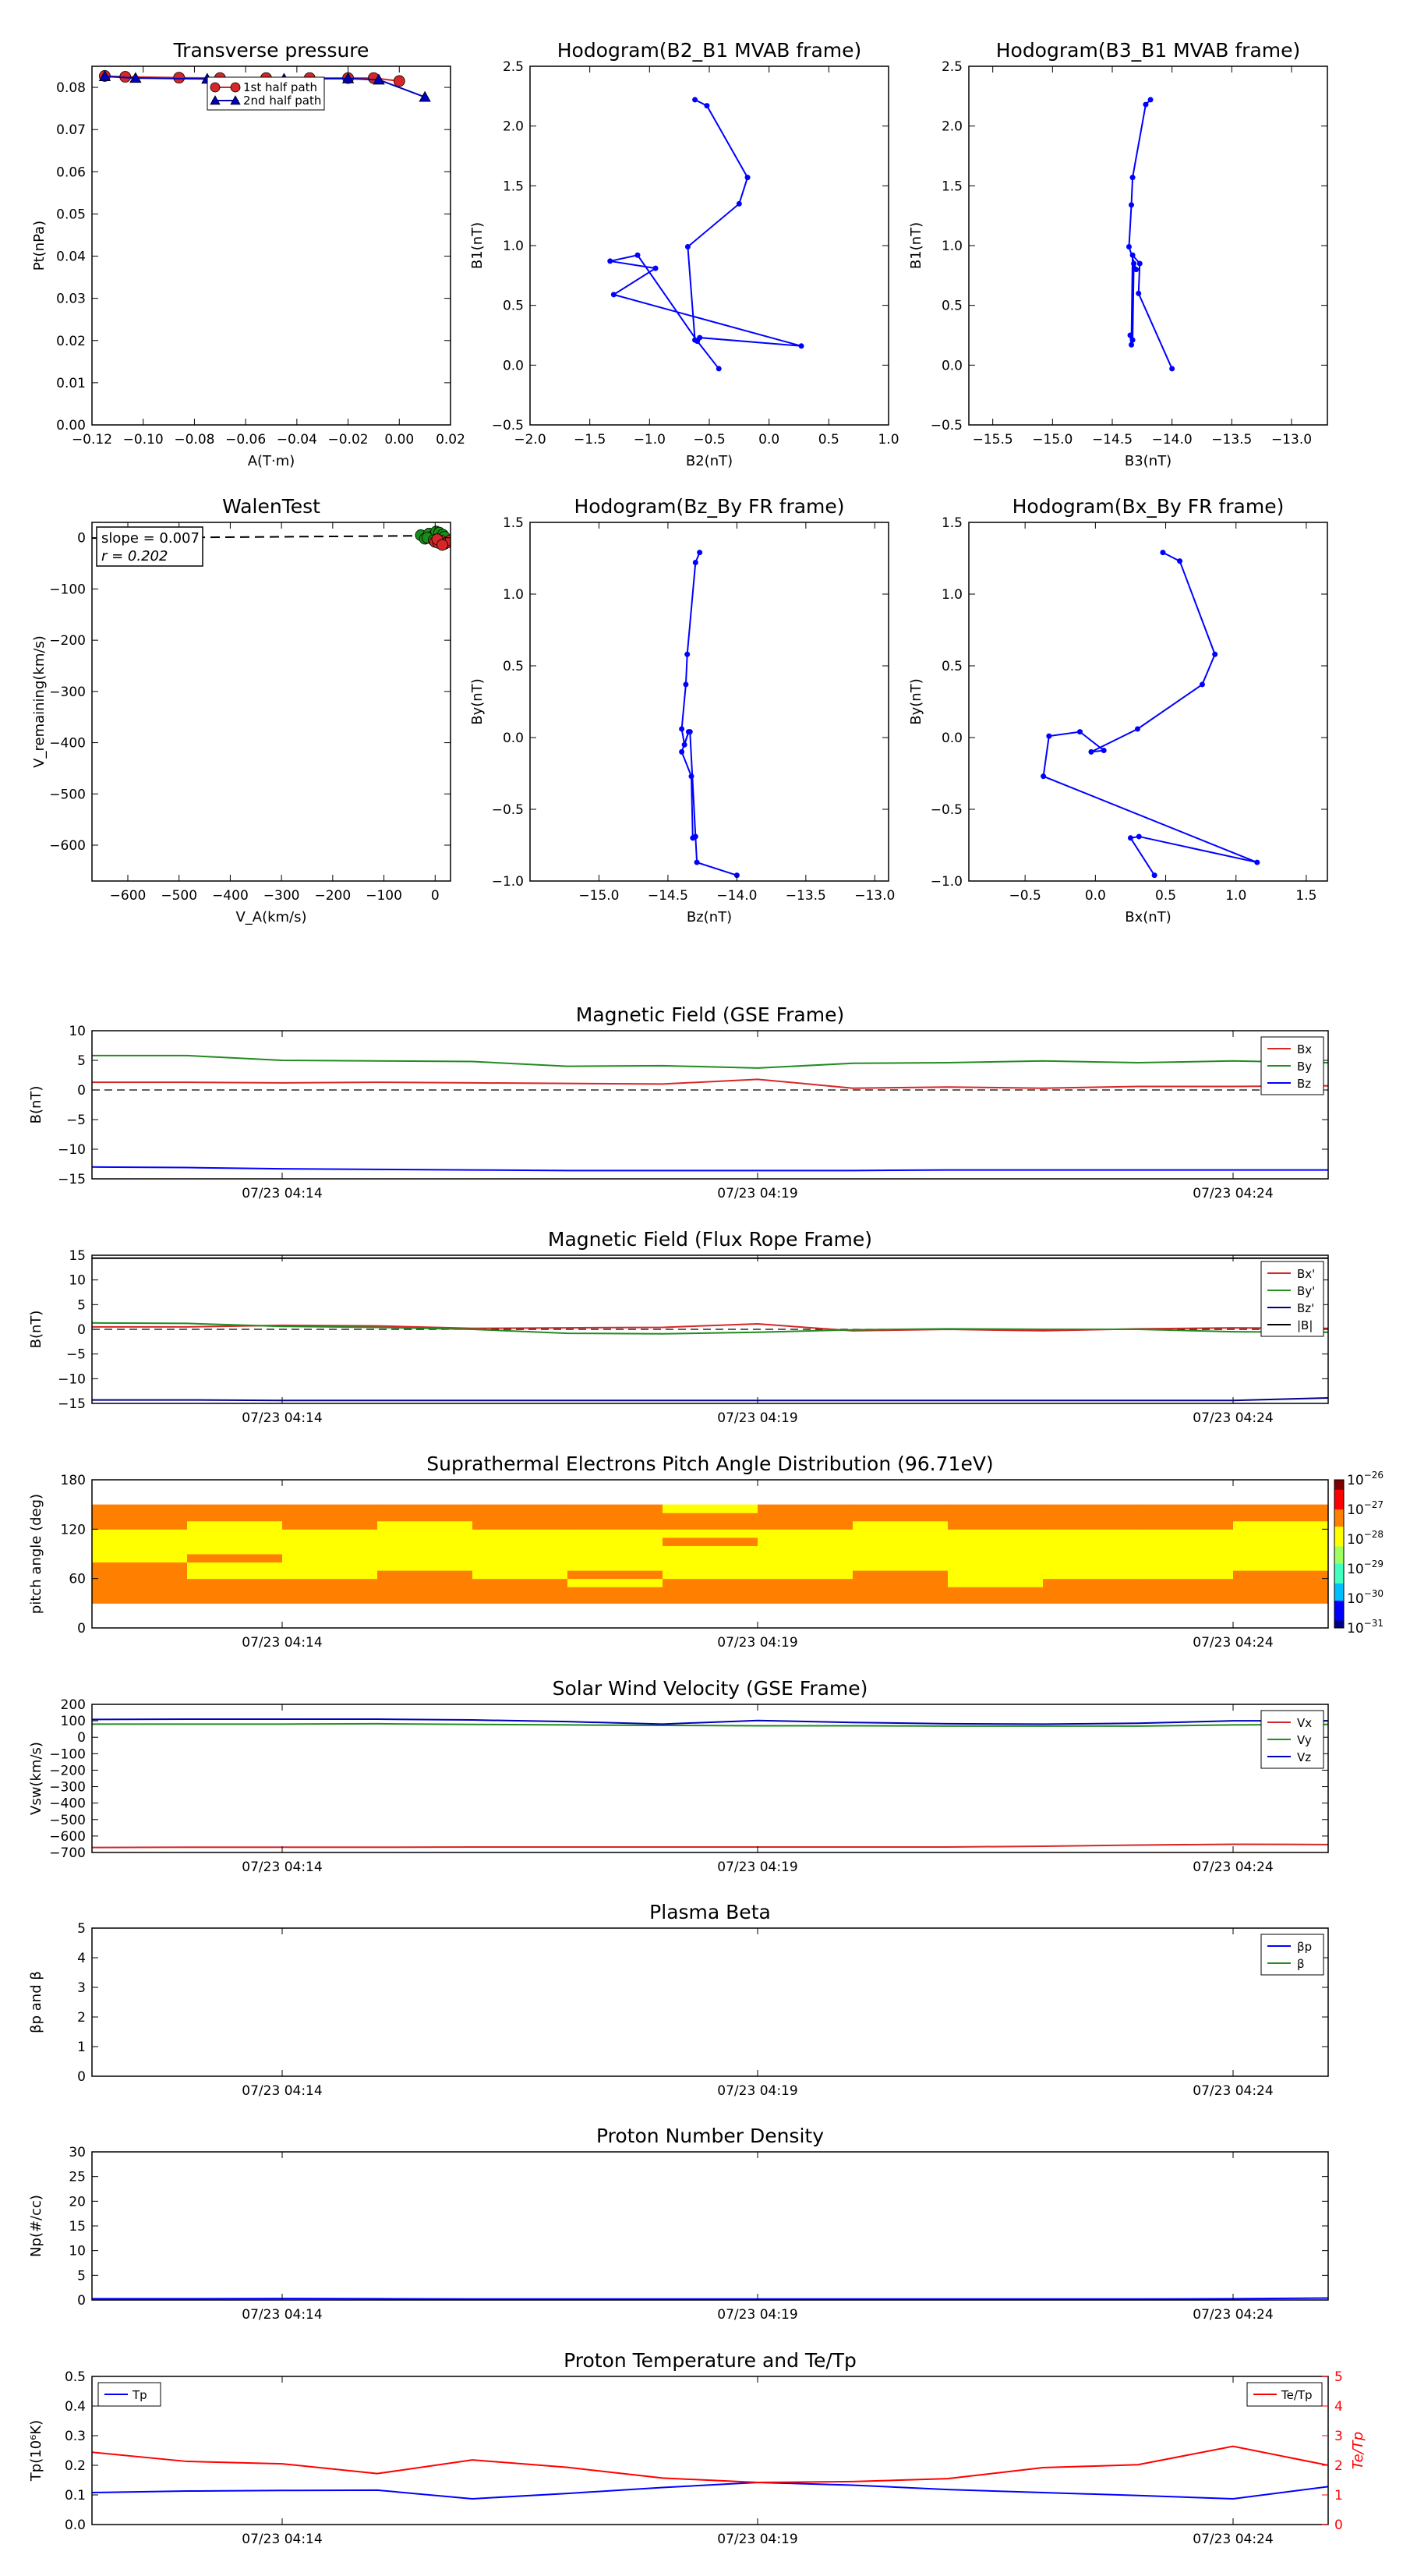 Image resolution: width=1403 pixels, height=2576 pixels. I want to click on y-axis-label: pitch angle (deg), so click(36, 1554).